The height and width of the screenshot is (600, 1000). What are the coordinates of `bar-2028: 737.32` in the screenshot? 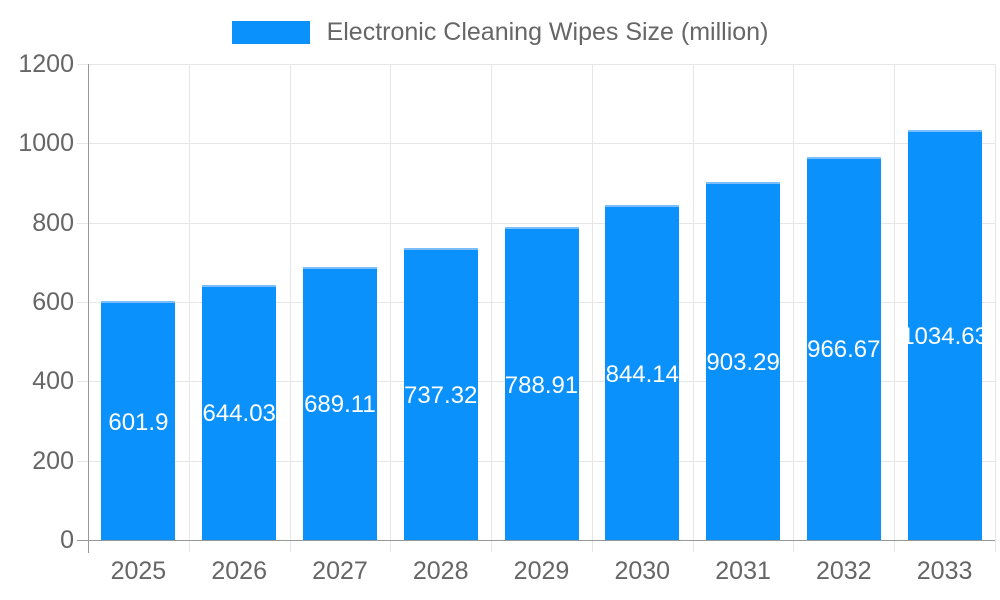 It's located at (440, 393).